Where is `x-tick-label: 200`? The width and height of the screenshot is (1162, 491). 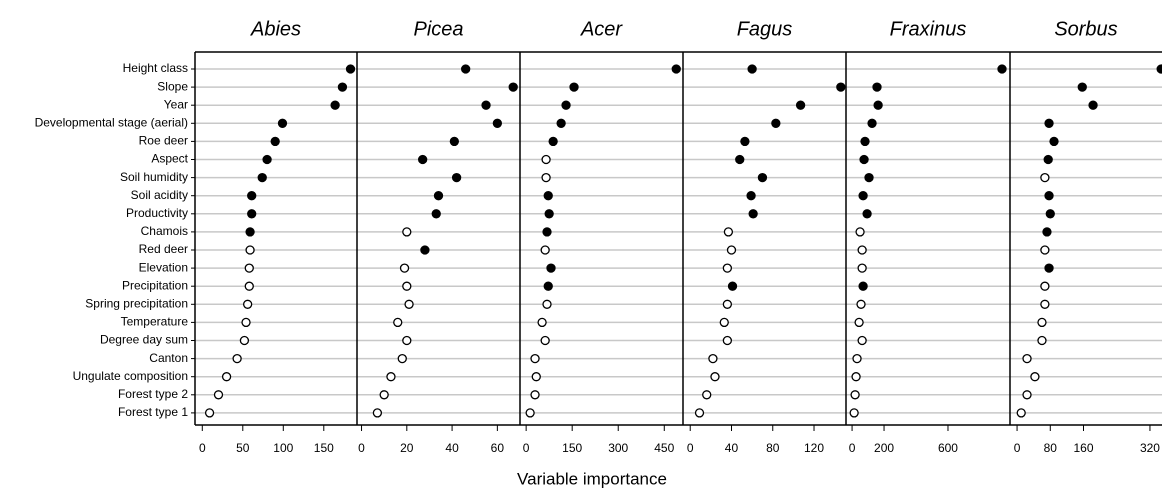 x-tick-label: 200 is located at coordinates (884, 448).